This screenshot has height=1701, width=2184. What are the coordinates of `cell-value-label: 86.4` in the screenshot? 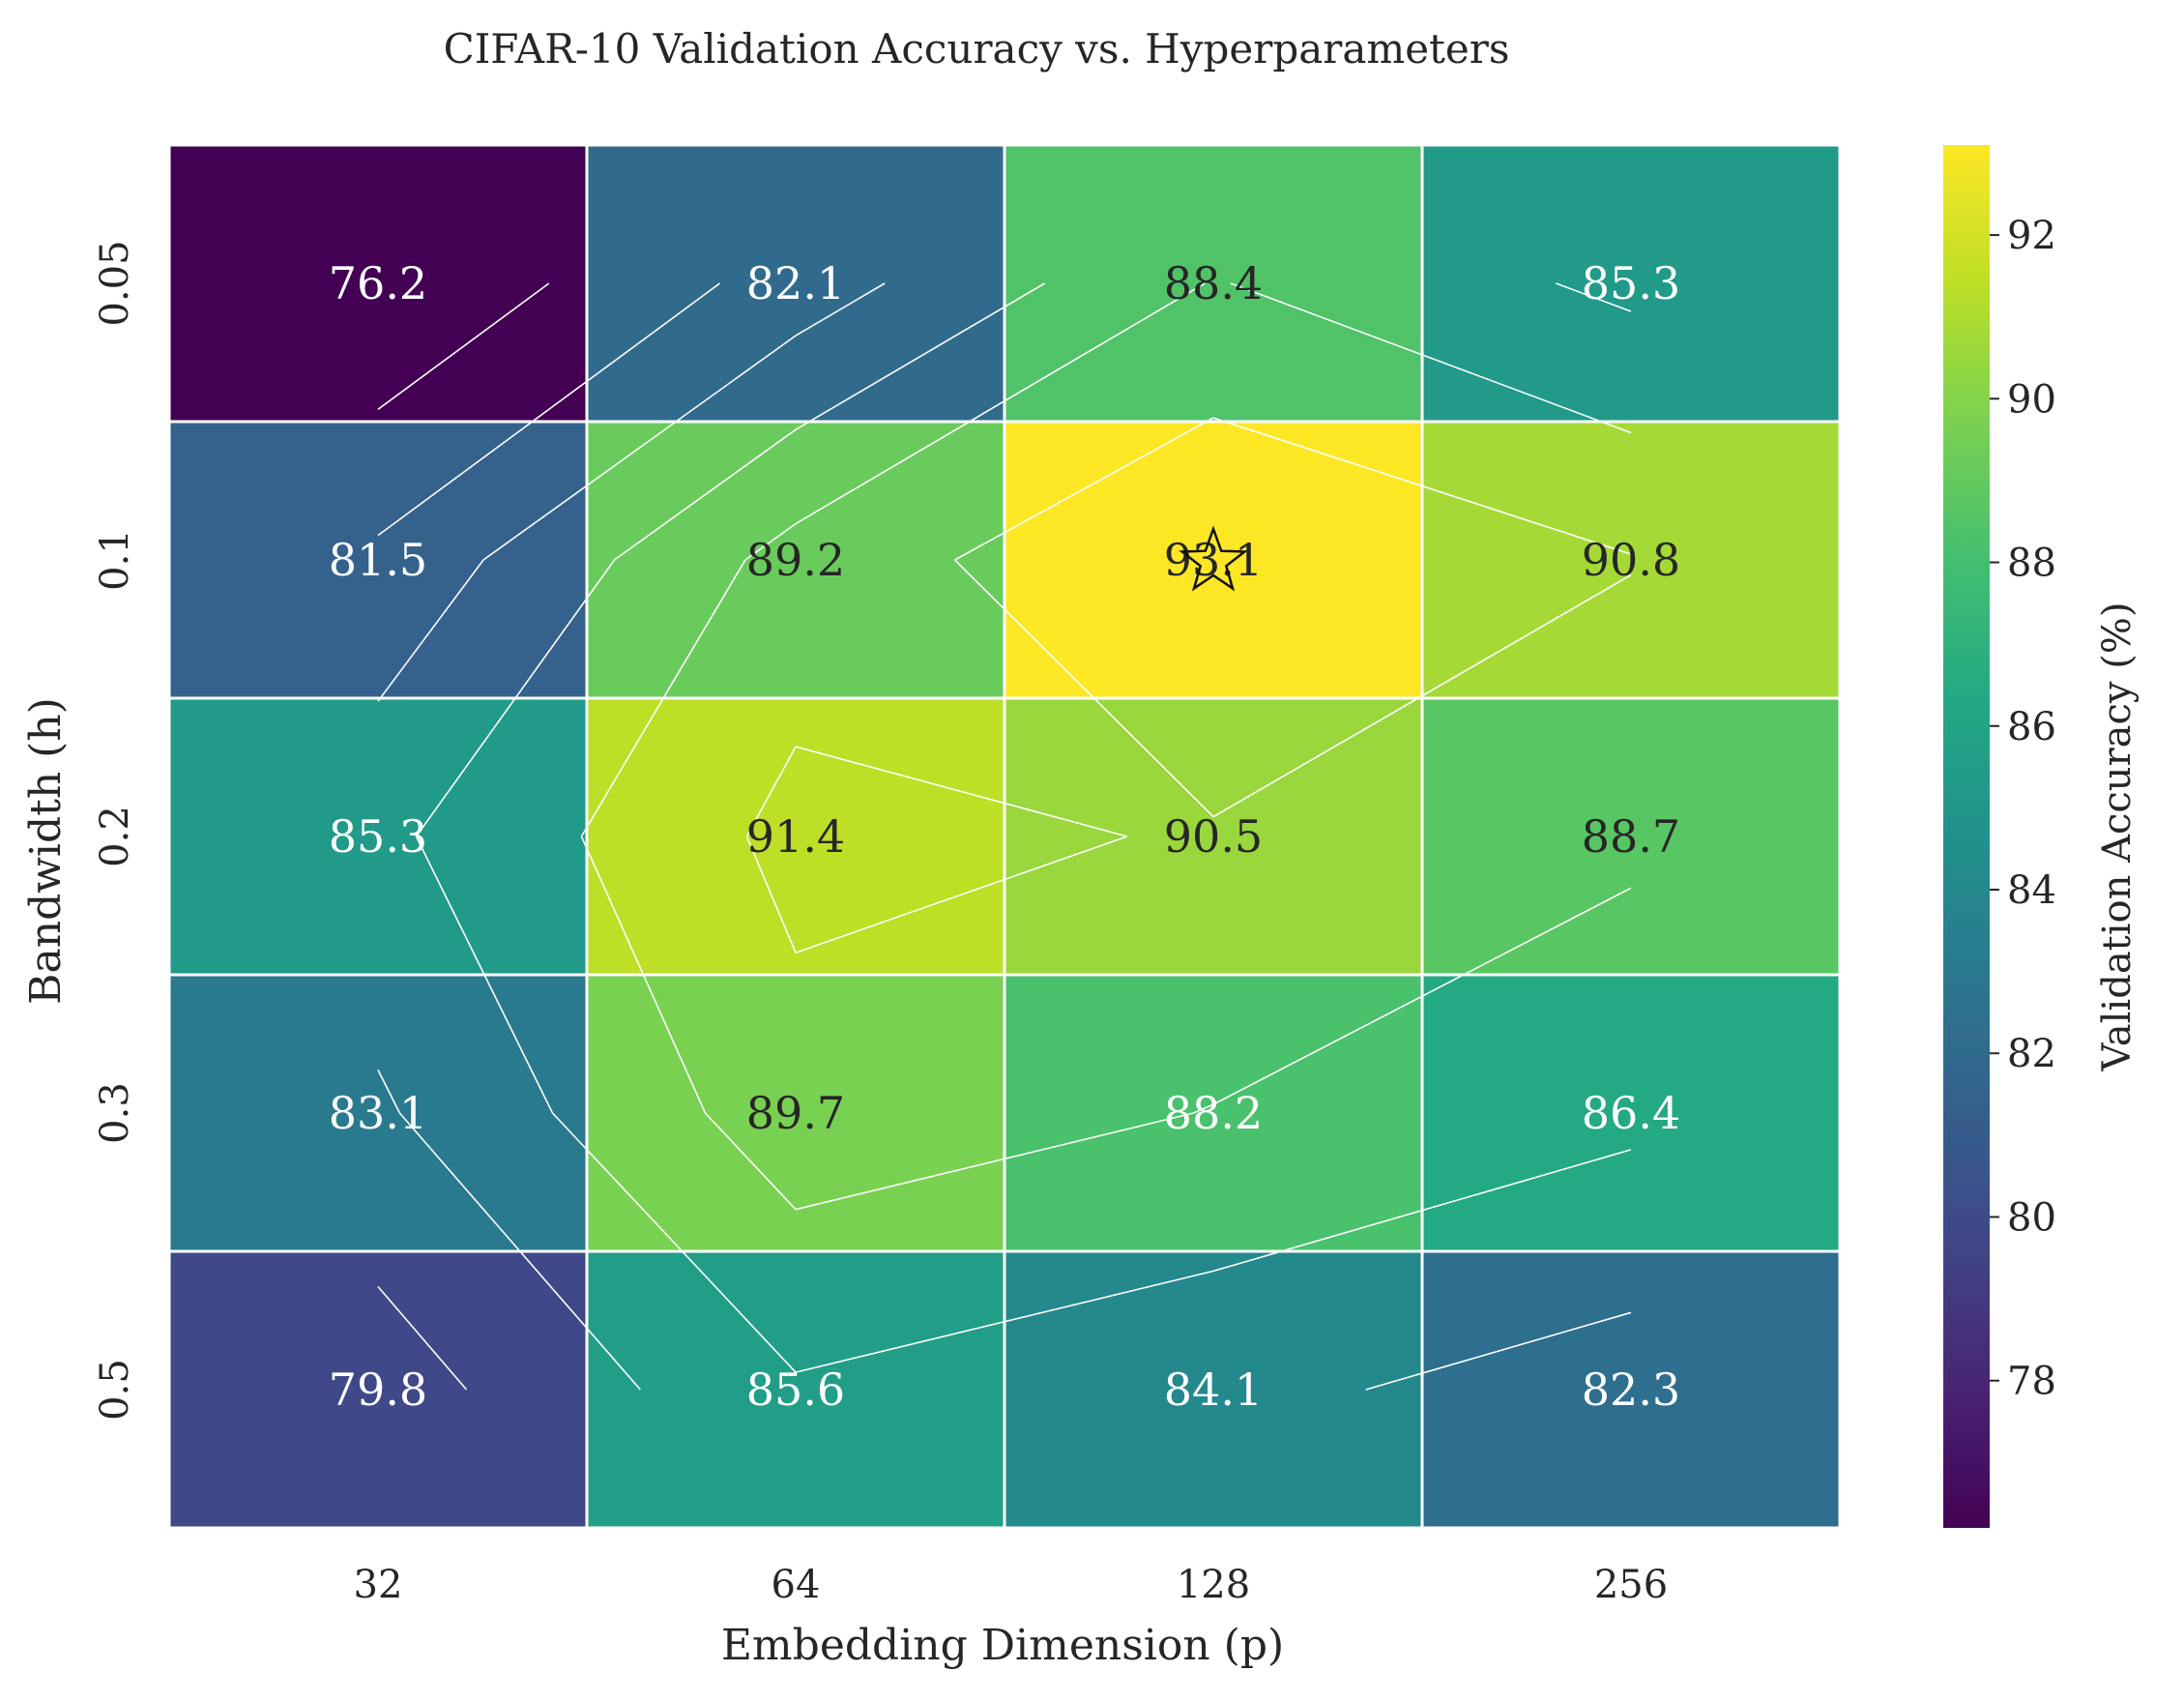 It's located at (1631, 1113).